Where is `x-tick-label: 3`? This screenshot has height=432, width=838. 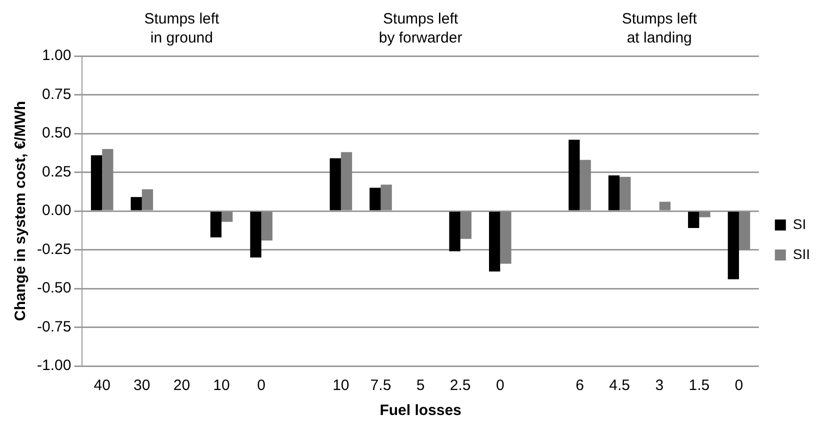 x-tick-label: 3 is located at coordinates (659, 385).